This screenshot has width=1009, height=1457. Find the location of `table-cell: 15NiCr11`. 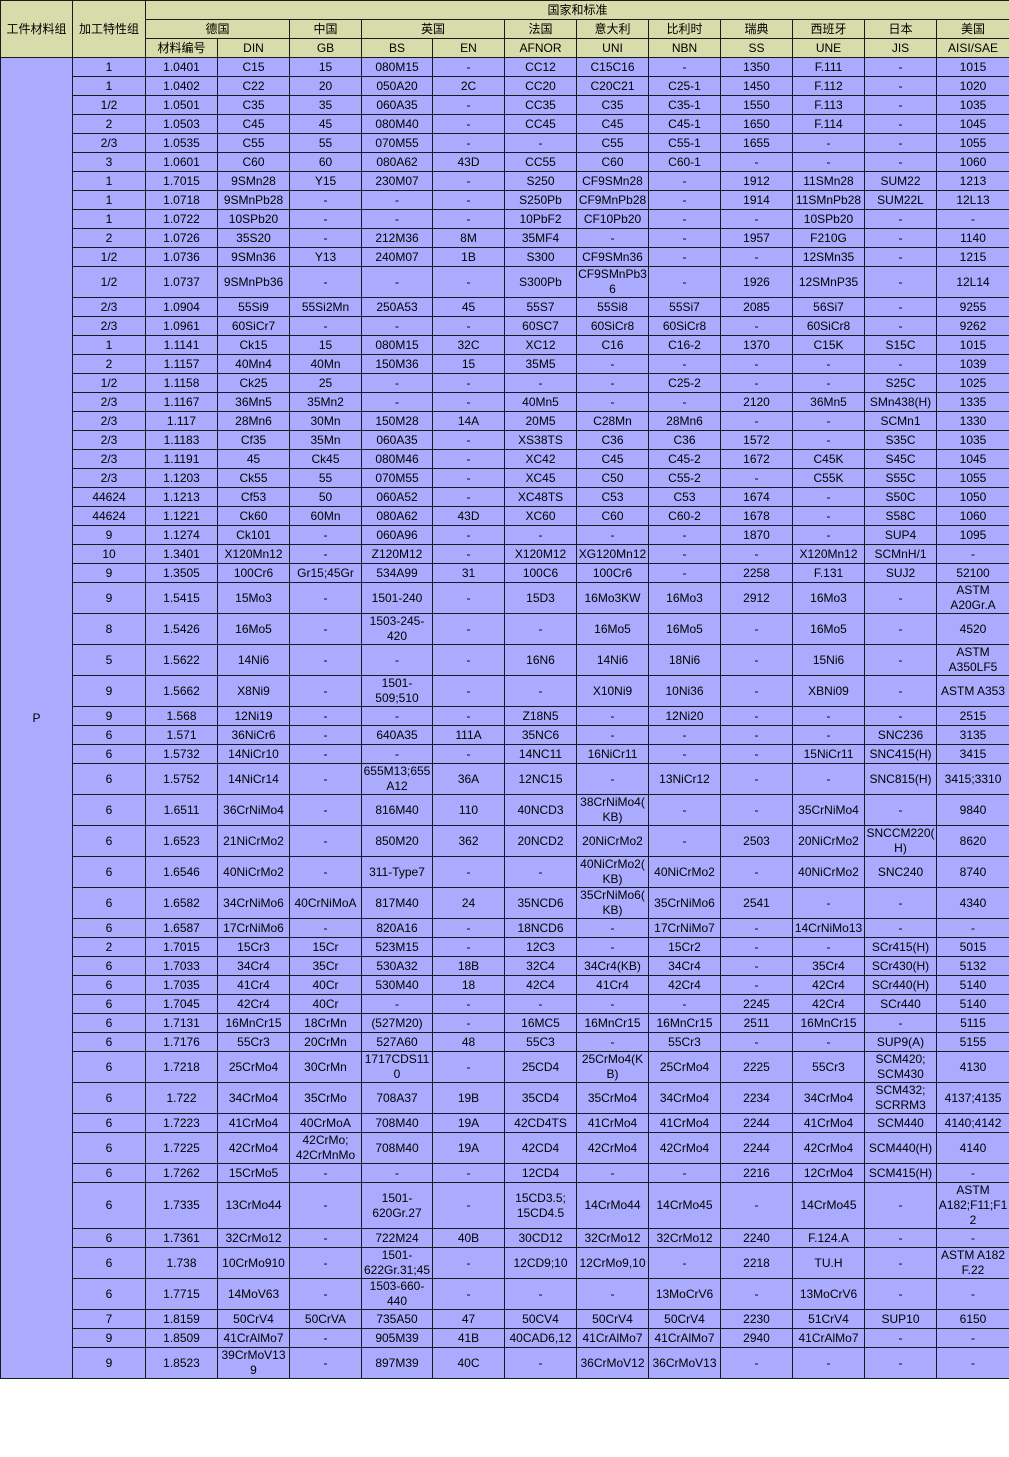

table-cell: 15NiCr11 is located at coordinates (828, 754).